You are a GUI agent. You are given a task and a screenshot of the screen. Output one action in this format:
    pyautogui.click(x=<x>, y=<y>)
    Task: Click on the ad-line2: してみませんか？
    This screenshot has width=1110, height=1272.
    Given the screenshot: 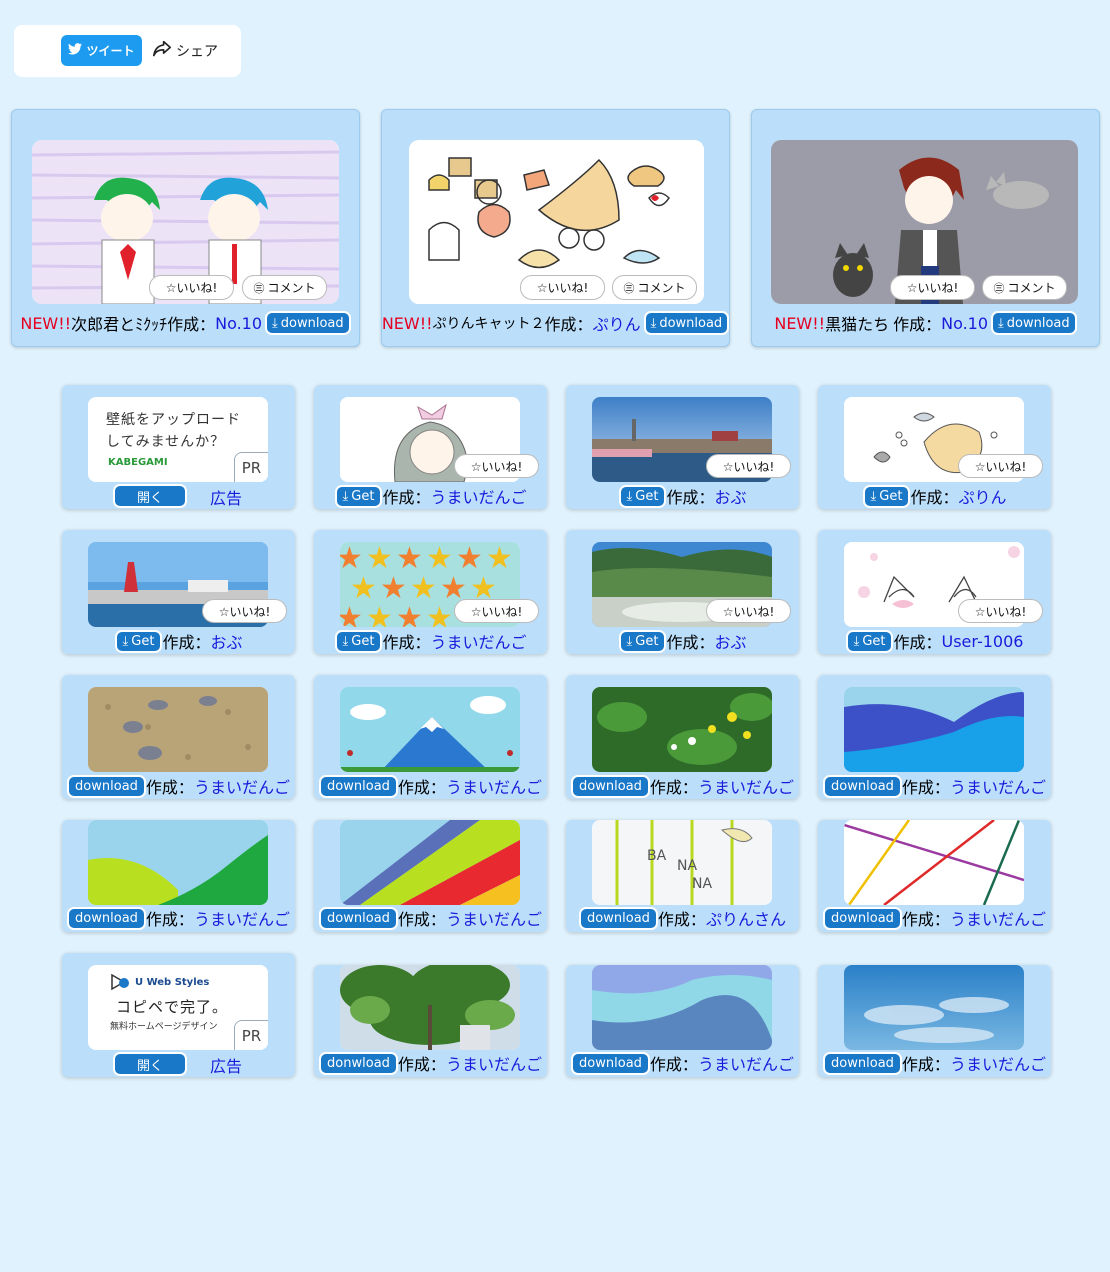 What is the action you would take?
    pyautogui.click(x=166, y=442)
    